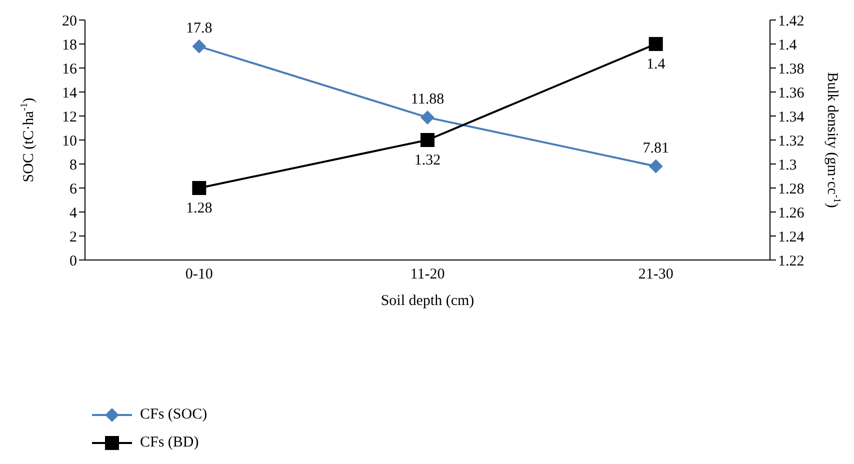 This screenshot has width=854, height=464. What do you see at coordinates (791, 189) in the screenshot?
I see `y2-tick-label: 1.28` at bounding box center [791, 189].